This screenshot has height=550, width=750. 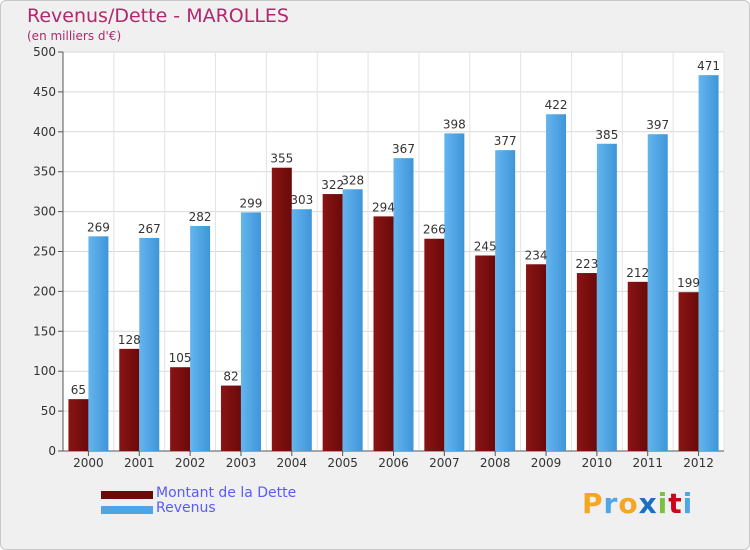 I want to click on data-label: 266, so click(x=434, y=230).